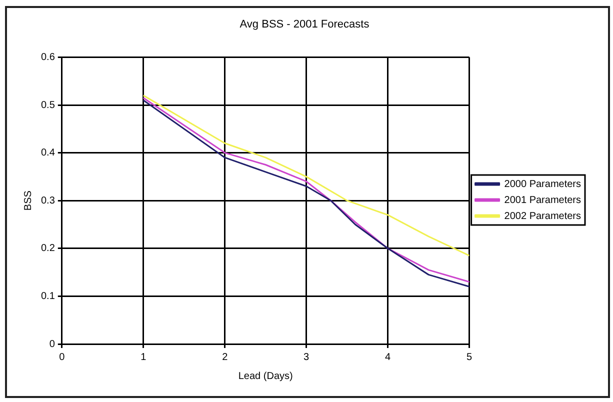 Image resolution: width=613 pixels, height=402 pixels. Describe the element at coordinates (543, 200) in the screenshot. I see `legend-label: 2001 Parameters` at that location.